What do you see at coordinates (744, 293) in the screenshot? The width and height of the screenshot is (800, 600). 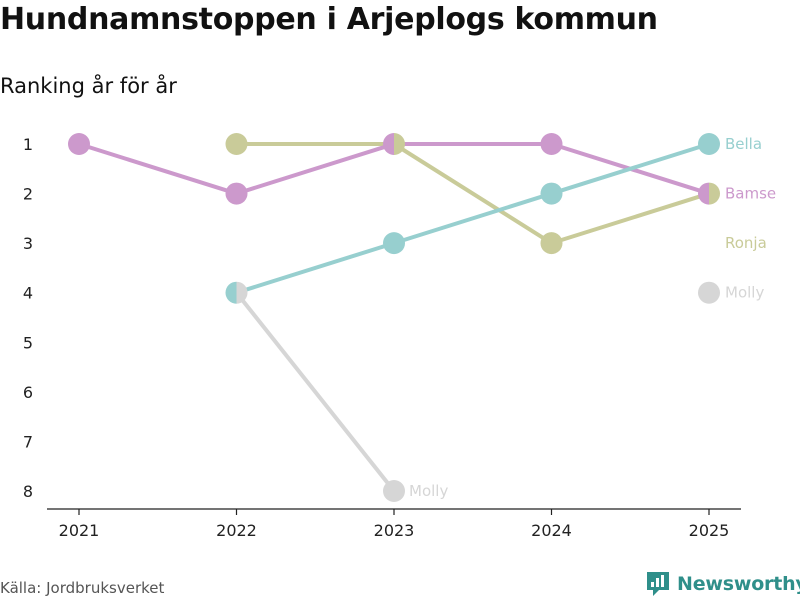 I see `end-label-molly: Molly` at bounding box center [744, 293].